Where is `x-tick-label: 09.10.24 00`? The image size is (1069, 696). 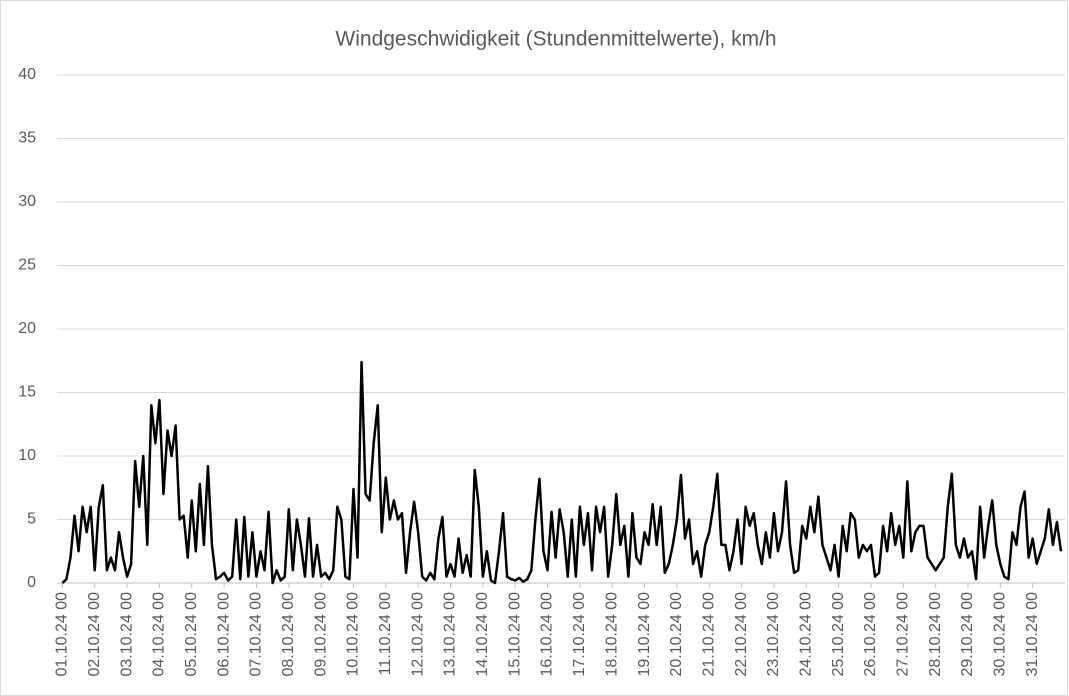
x-tick-label: 09.10.24 00 is located at coordinates (320, 634).